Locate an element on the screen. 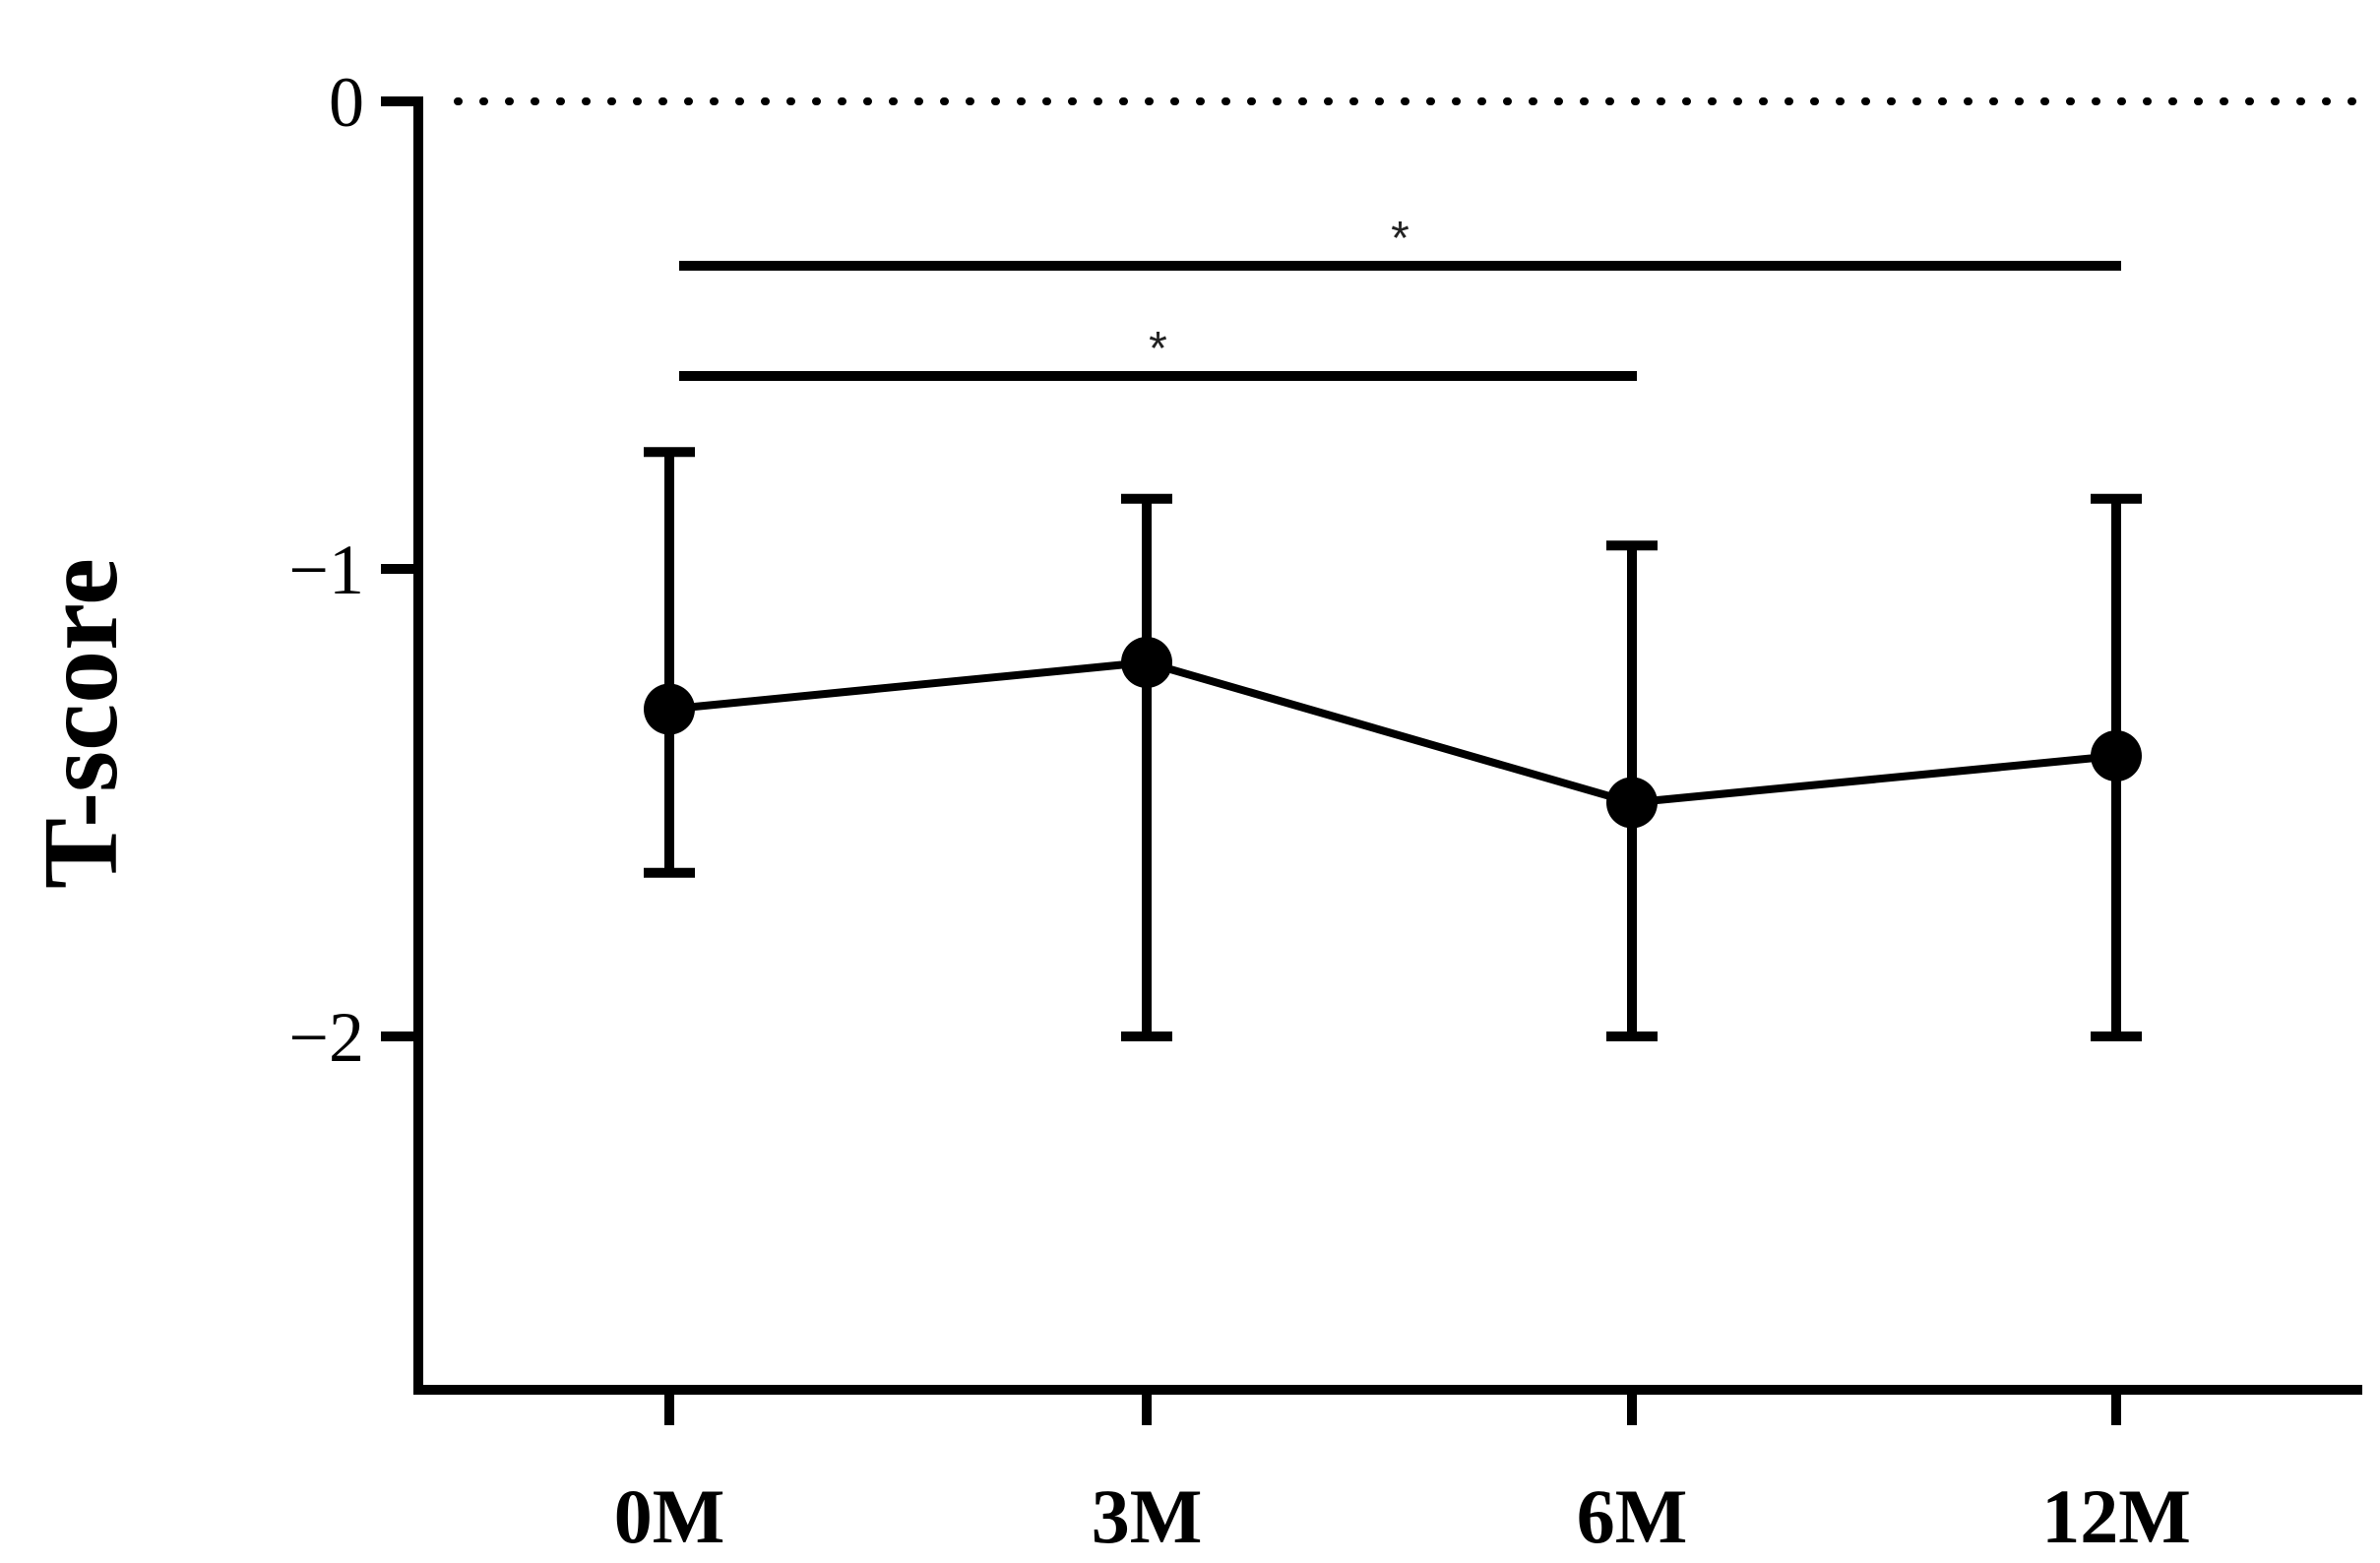 The width and height of the screenshot is (2380, 1563). y-tick-label-0: 0 is located at coordinates (346, 102).